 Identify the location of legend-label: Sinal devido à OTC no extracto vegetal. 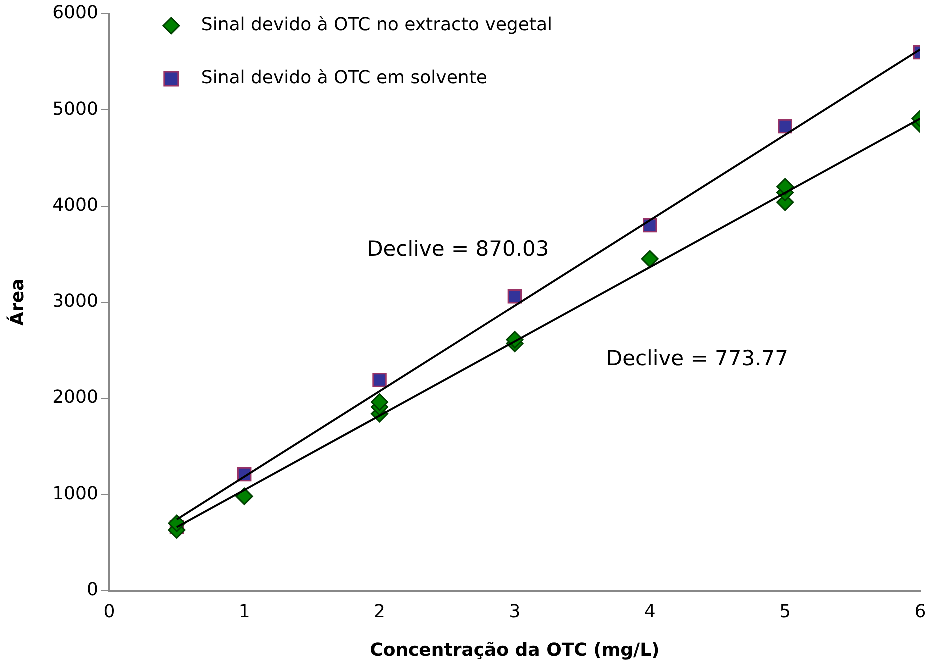
(377, 25).